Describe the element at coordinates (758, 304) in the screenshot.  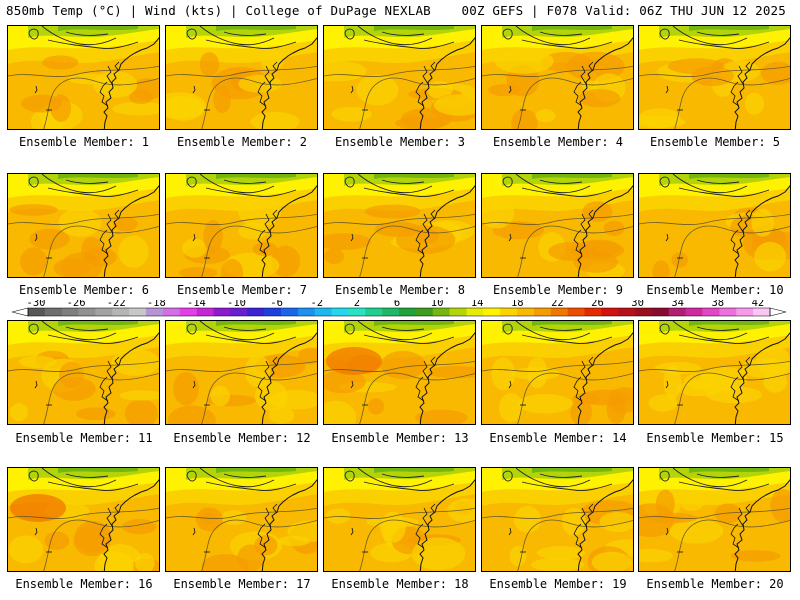
I see `colorbar-tick-label: 42` at that location.